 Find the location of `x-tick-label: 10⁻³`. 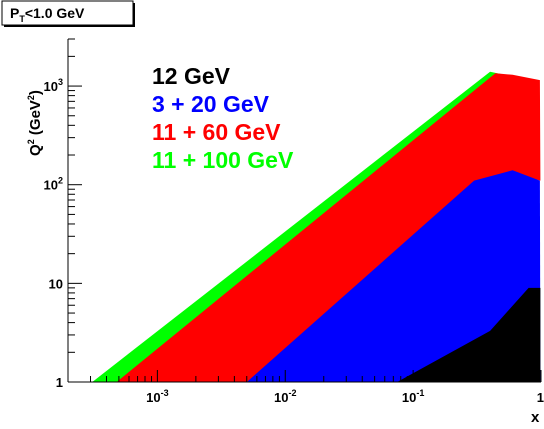

x-tick-label: 10⁻³ is located at coordinates (157, 396).